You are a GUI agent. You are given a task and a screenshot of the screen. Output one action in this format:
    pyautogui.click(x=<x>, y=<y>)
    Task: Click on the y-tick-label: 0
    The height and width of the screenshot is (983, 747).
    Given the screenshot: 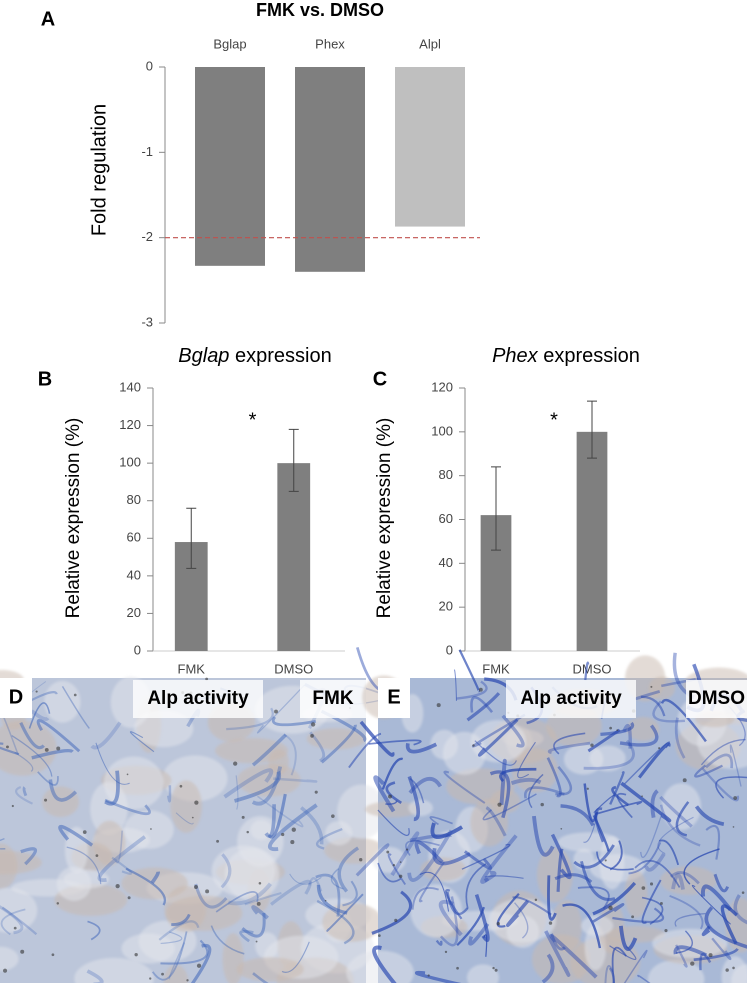 What is the action you would take?
    pyautogui.click(x=137, y=649)
    